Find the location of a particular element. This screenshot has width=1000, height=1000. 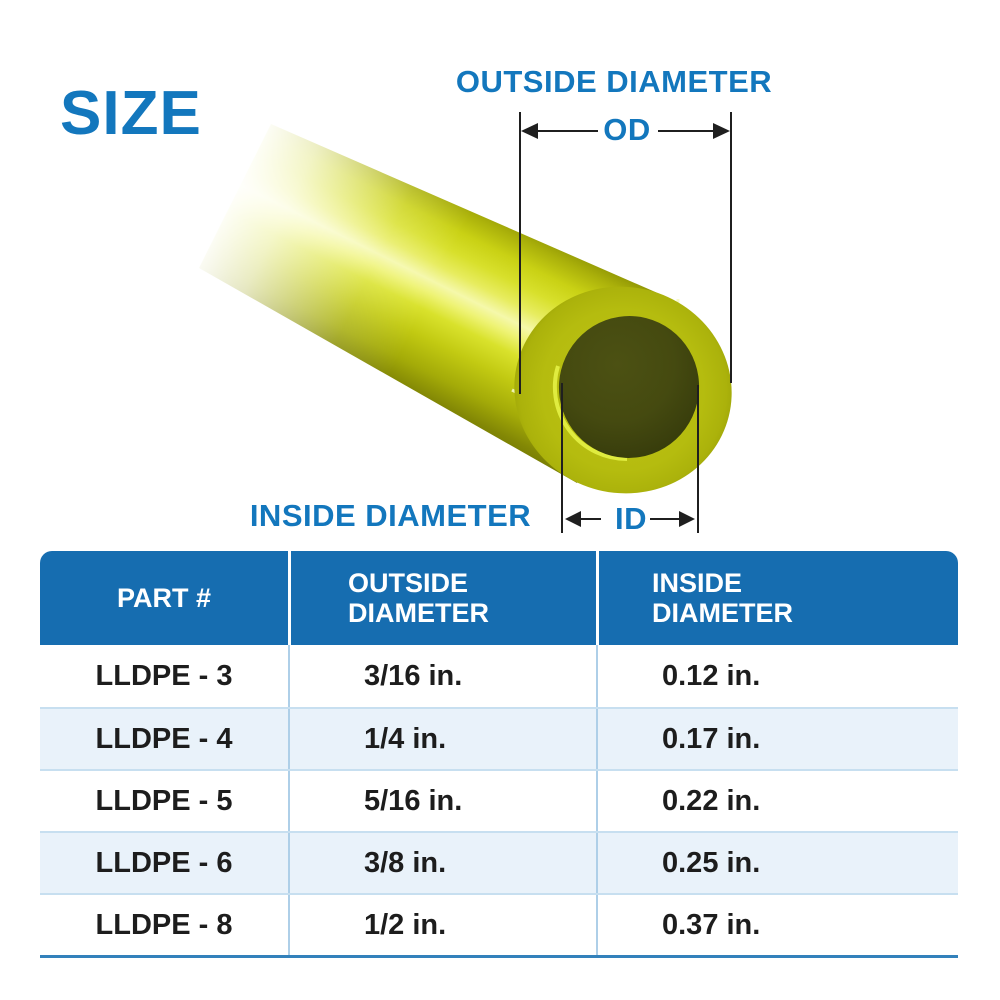

od-abbr-label: OD is located at coordinates (627, 129).